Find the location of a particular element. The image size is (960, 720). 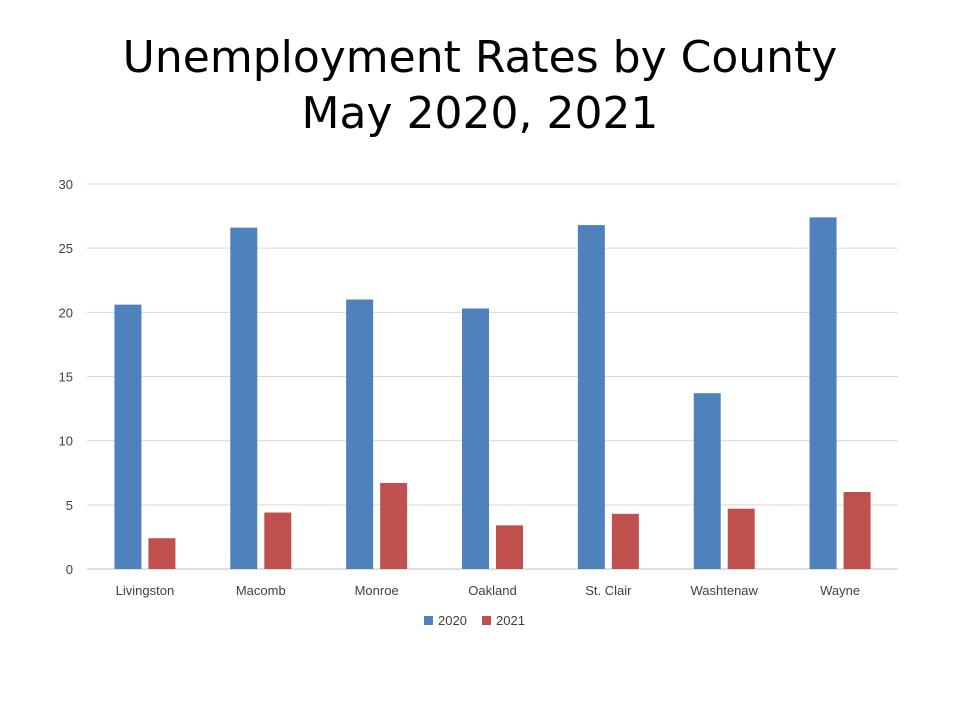

bar-2020-macomb is located at coordinates (244, 398).